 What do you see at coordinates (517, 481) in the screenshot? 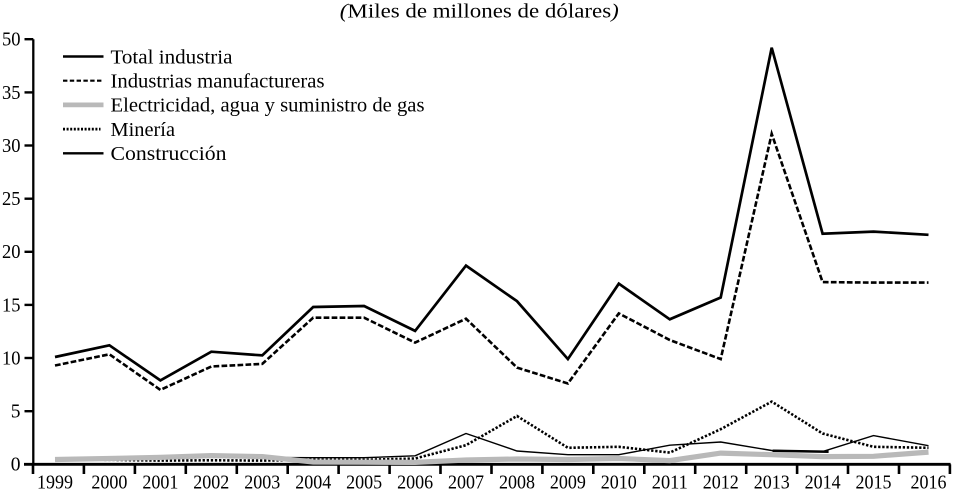
I see `svg-text: 2008` at bounding box center [517, 481].